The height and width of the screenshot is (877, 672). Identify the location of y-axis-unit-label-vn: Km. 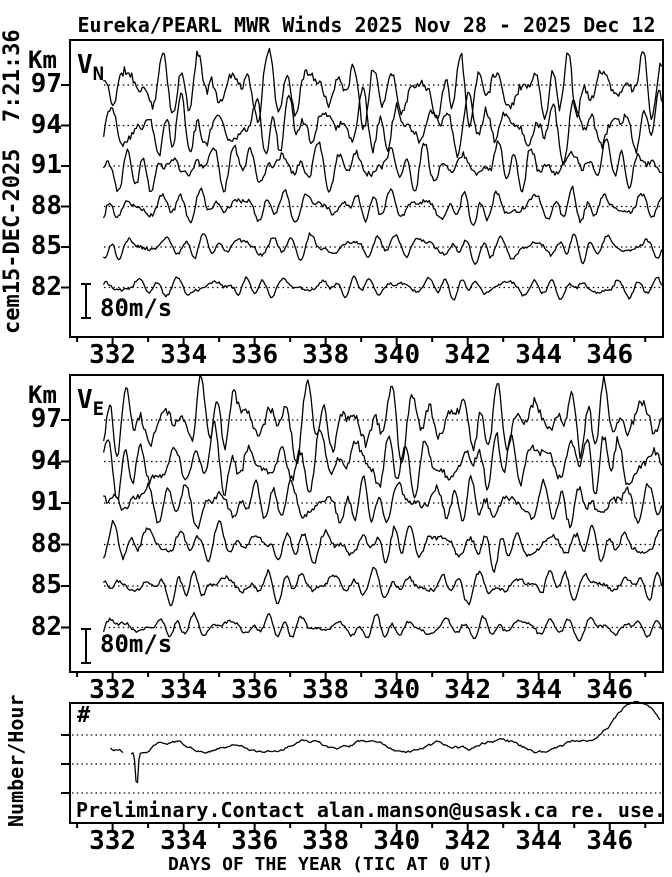
(42, 60).